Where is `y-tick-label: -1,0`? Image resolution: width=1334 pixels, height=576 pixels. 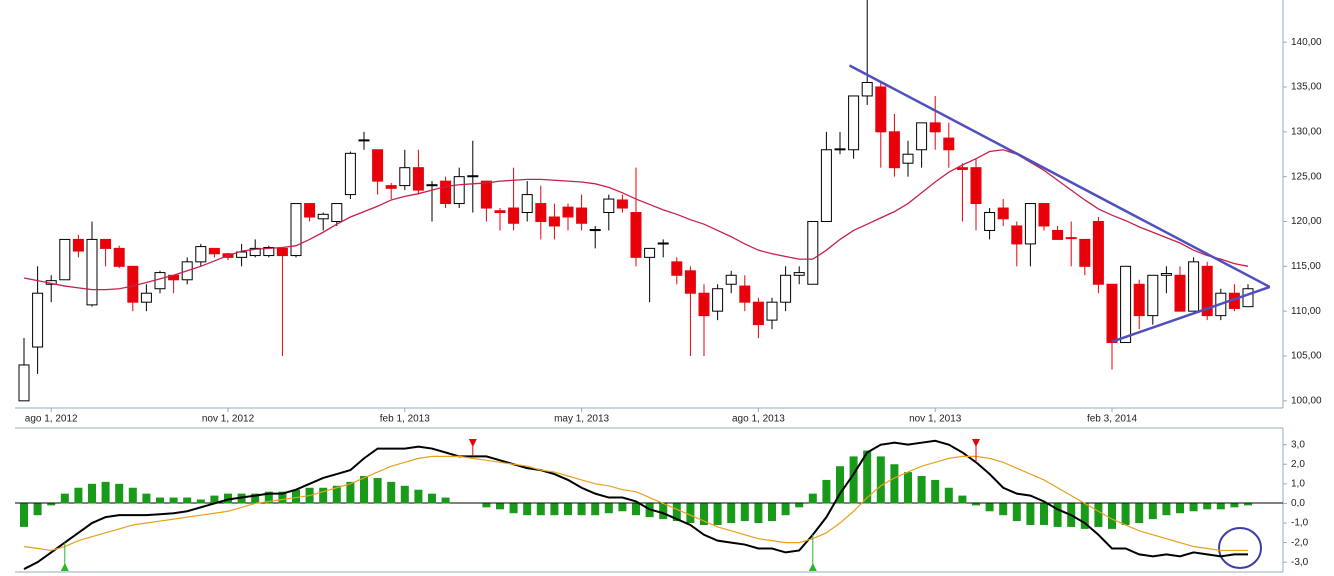 y-tick-label: -1,0 is located at coordinates (1300, 523).